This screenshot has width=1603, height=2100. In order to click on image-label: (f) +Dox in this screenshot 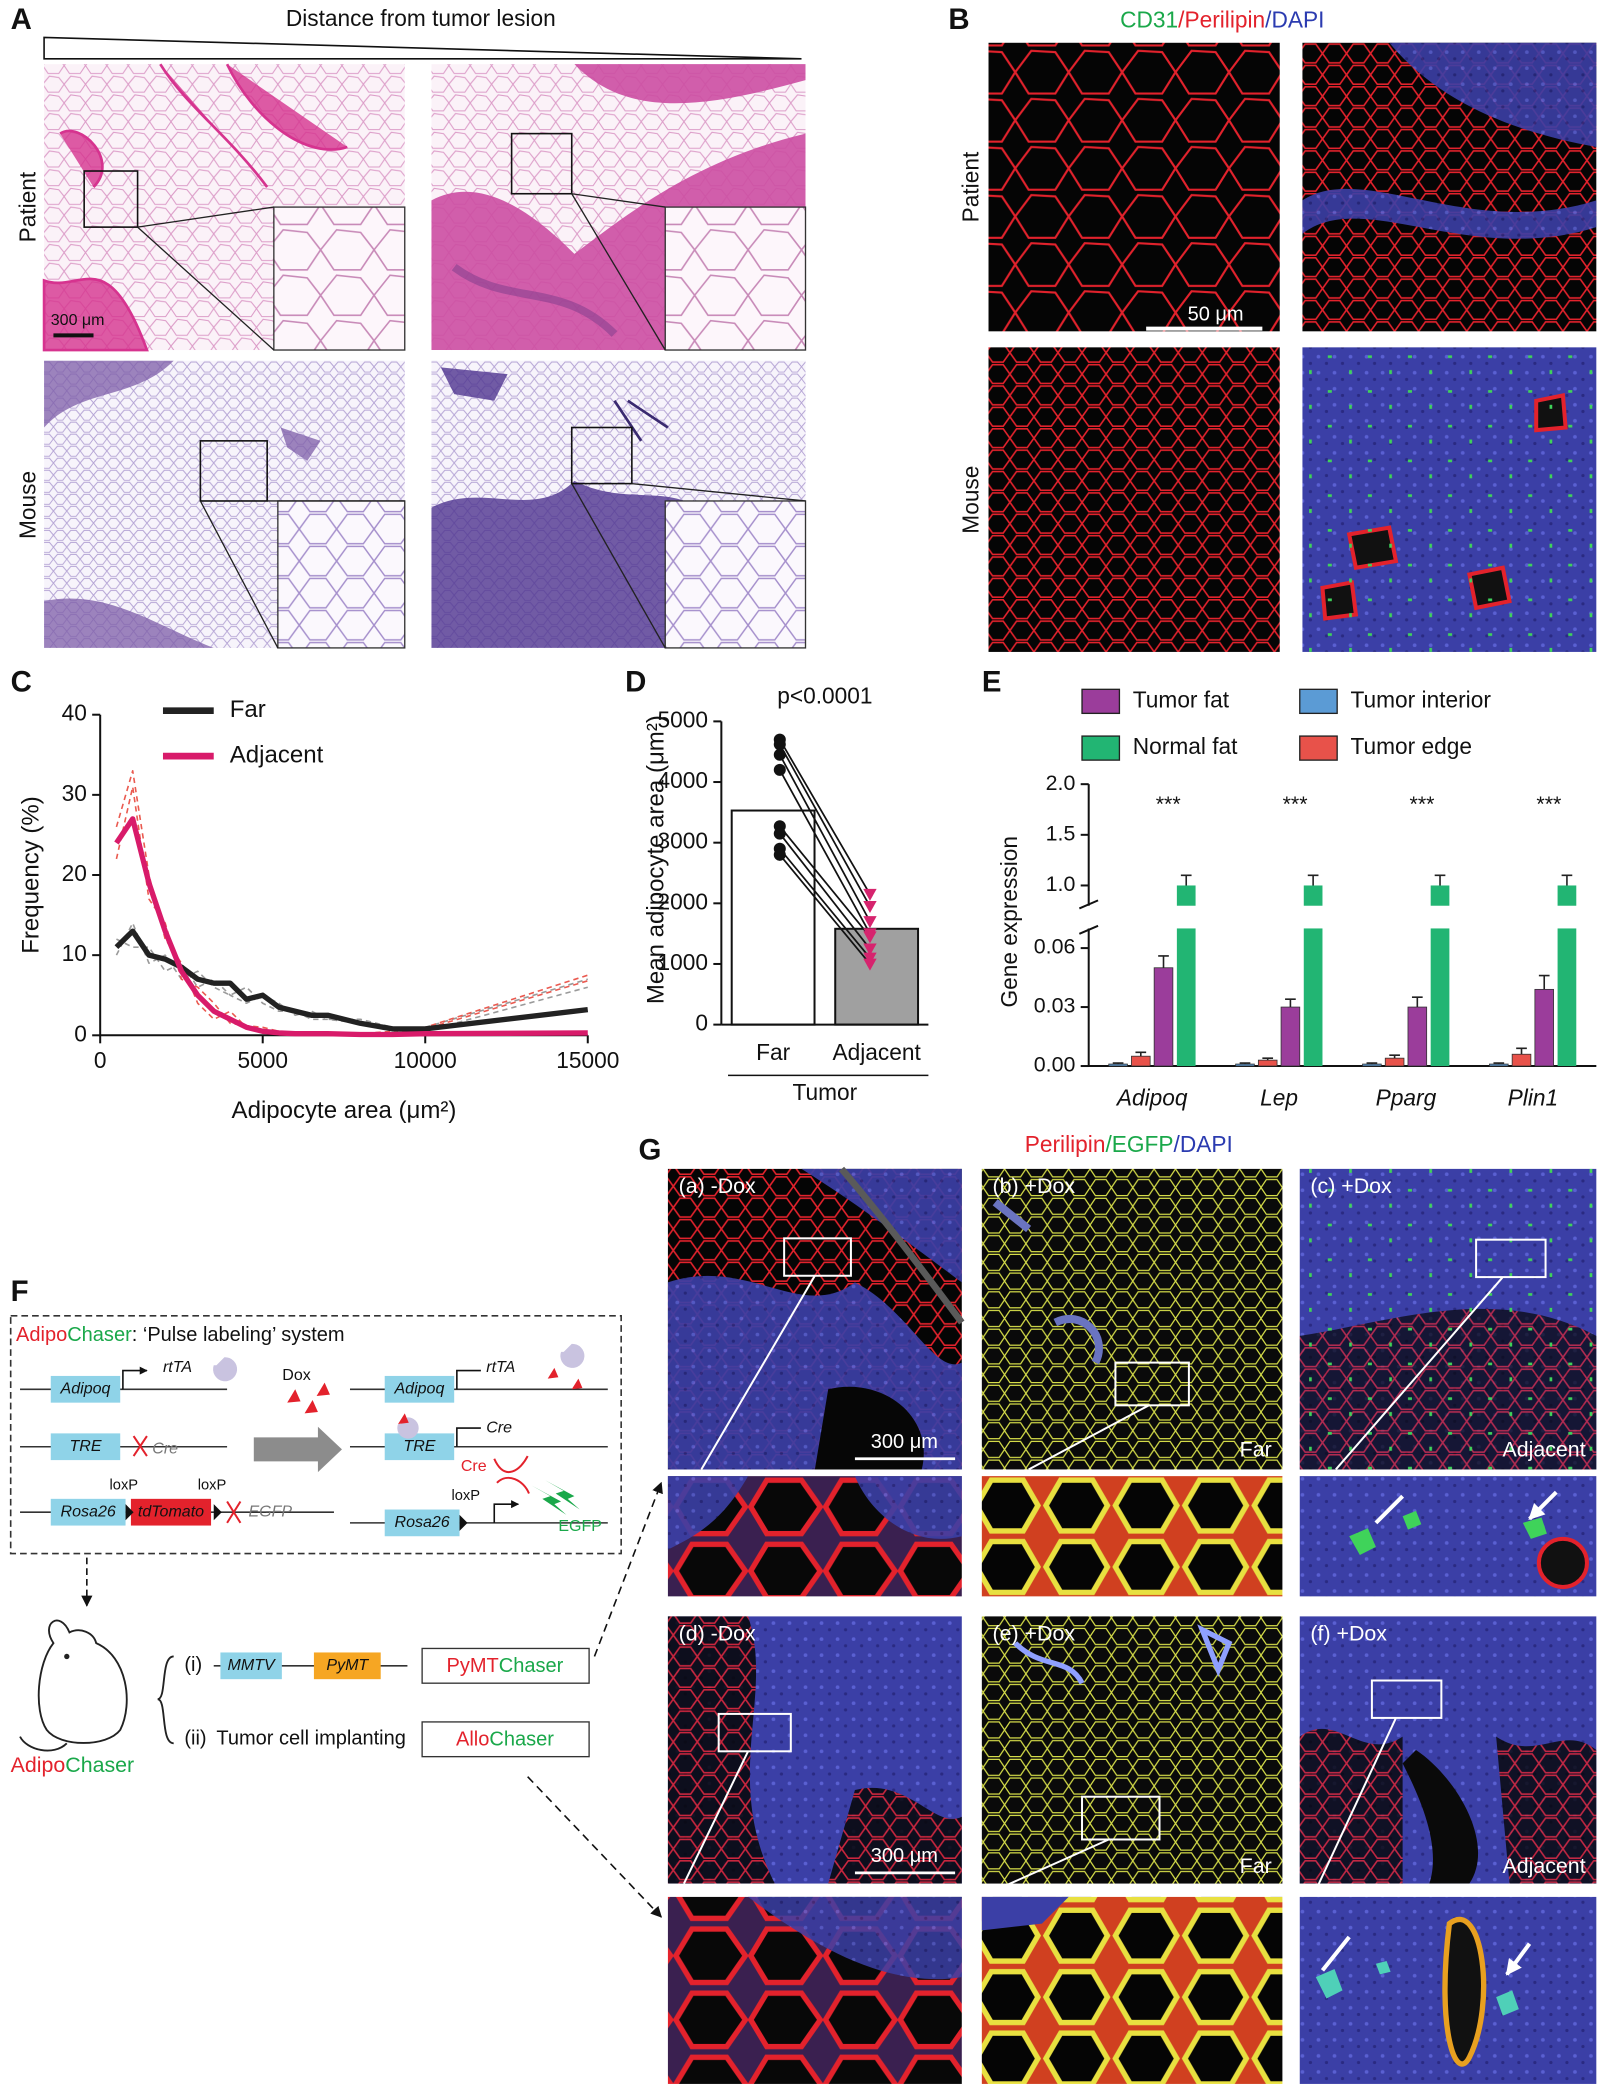, I will do `click(1348, 1634)`.